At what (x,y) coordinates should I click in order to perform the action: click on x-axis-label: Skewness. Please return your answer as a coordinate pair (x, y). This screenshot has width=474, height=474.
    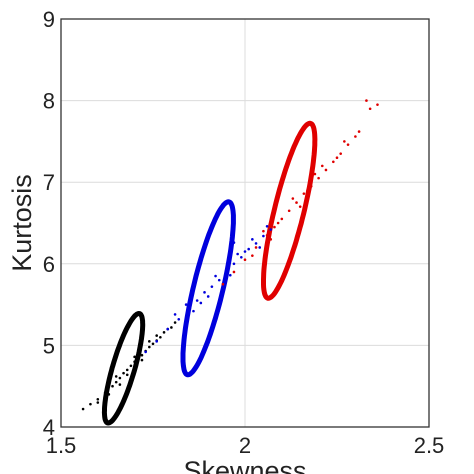
    Looking at the image, I should click on (244, 465).